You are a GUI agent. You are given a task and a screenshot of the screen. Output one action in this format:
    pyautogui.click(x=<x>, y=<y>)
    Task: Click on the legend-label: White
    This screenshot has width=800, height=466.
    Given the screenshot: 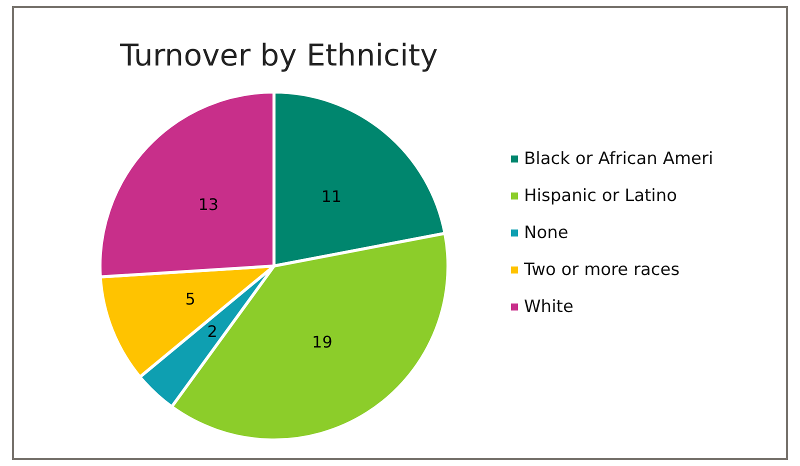 What is the action you would take?
    pyautogui.click(x=549, y=307)
    